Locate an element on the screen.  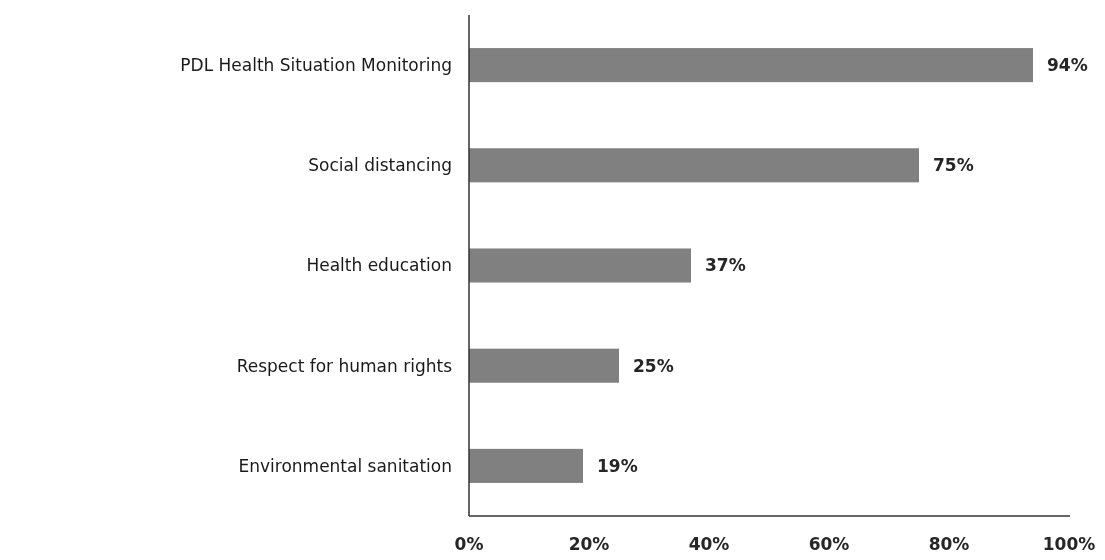
data-label: 94% is located at coordinates (1067, 65).